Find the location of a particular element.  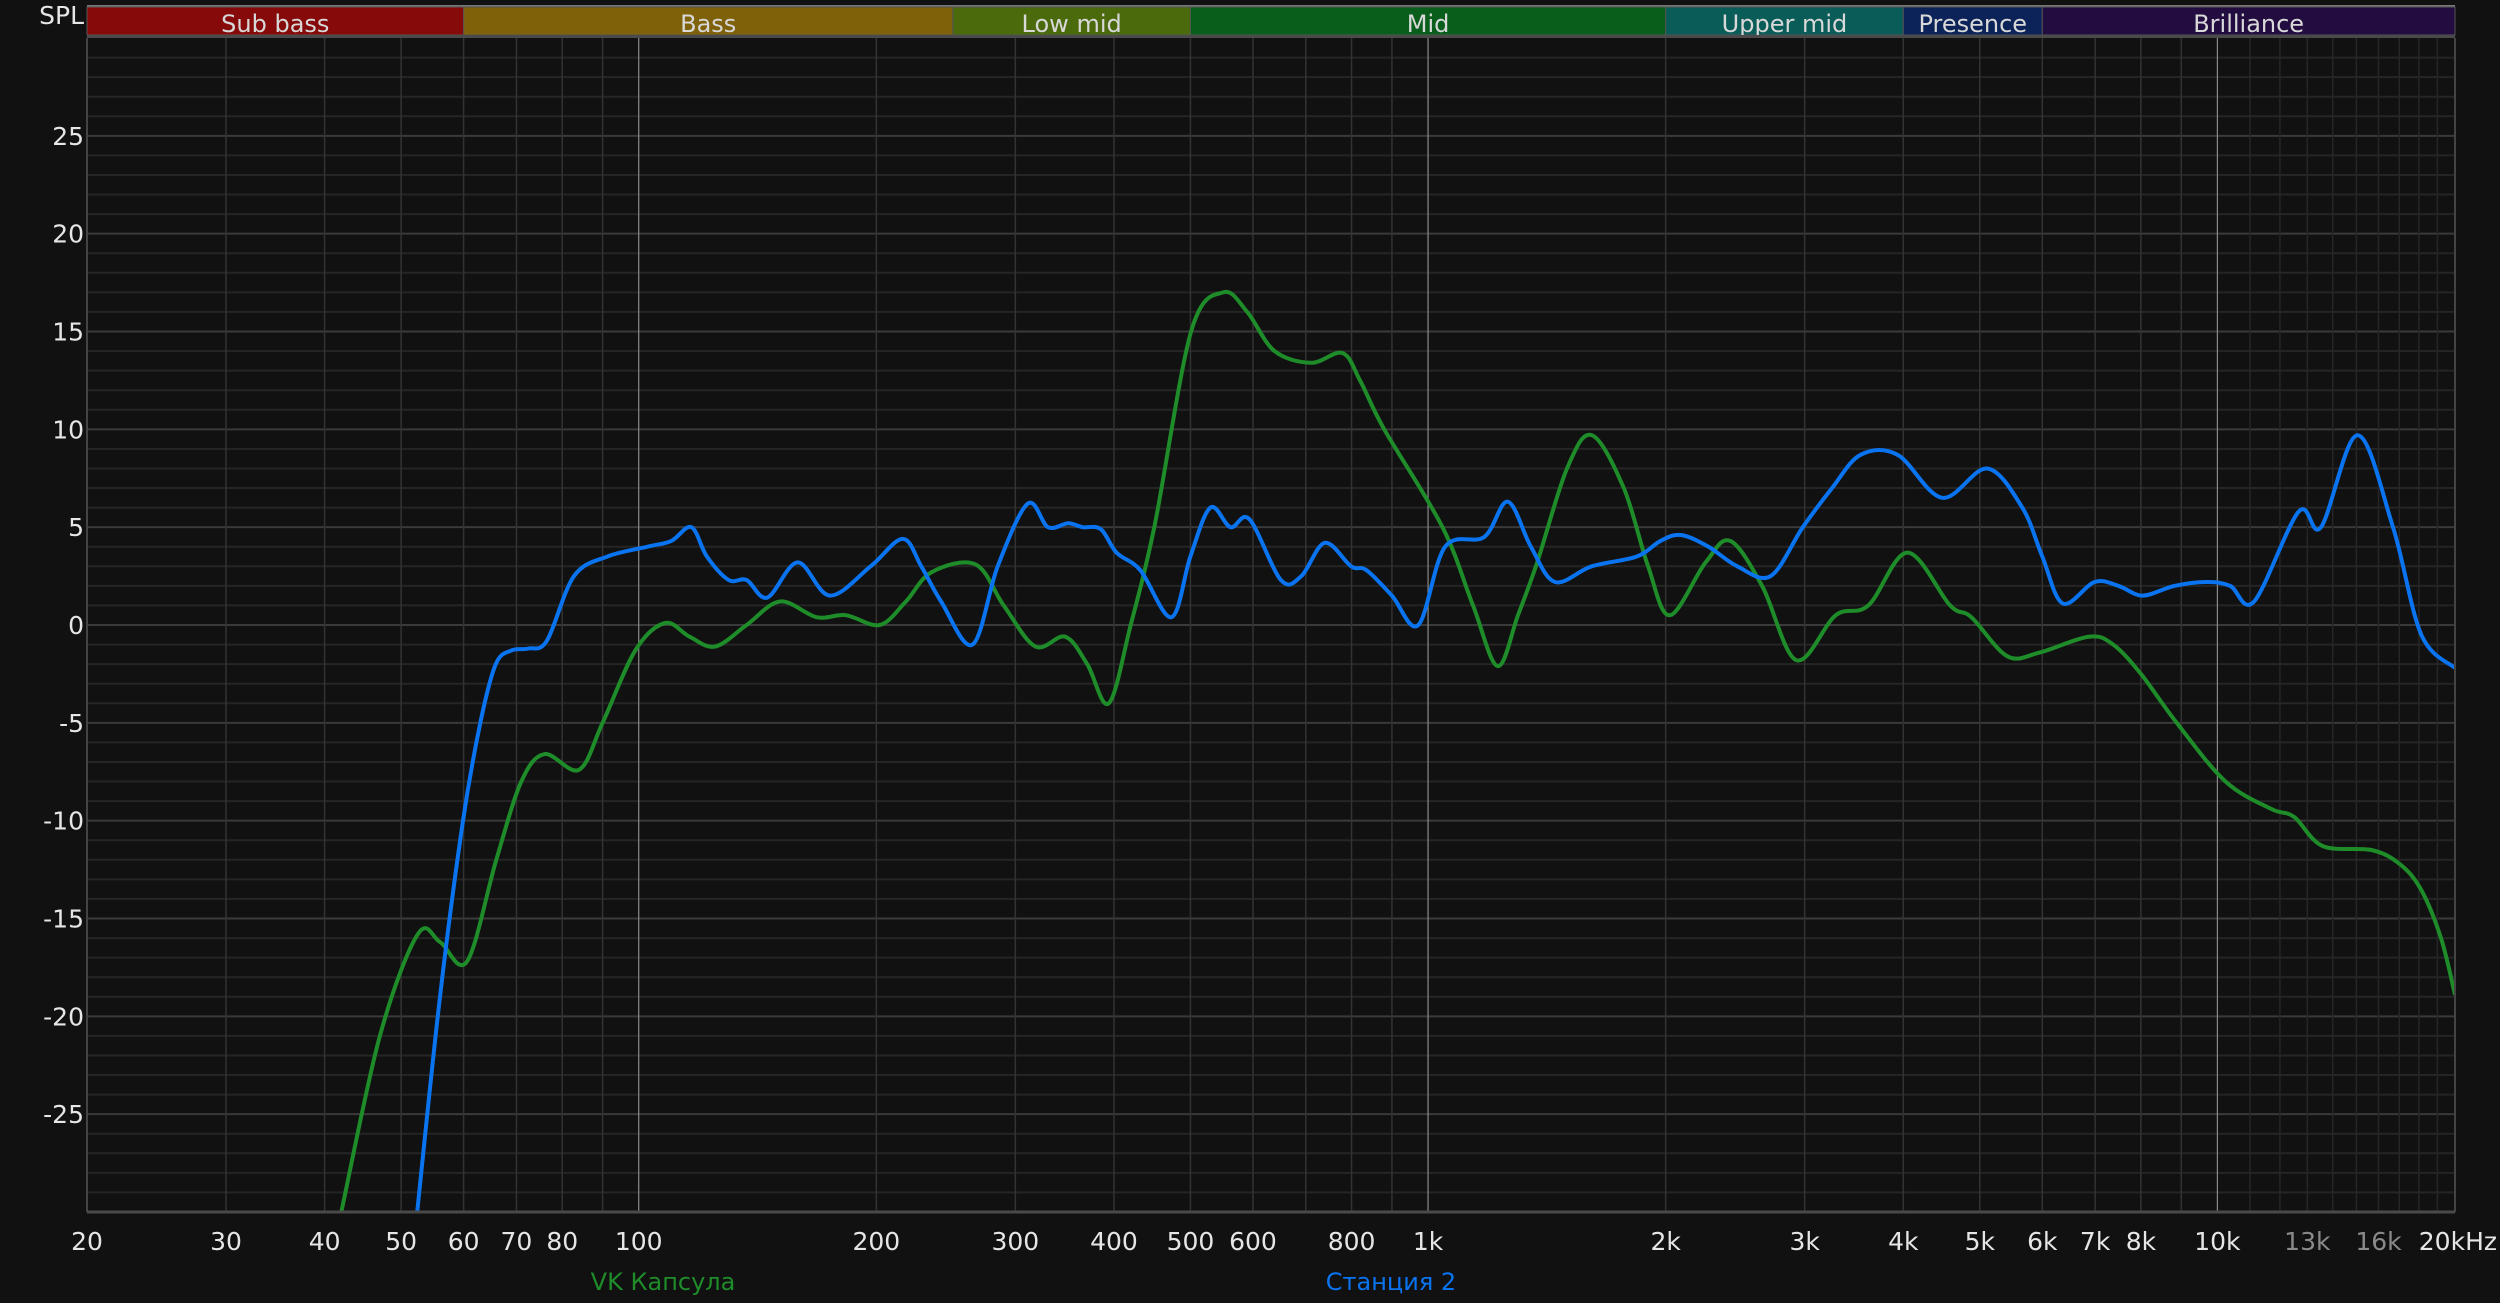

y-tick-label: -10 is located at coordinates (63, 821).